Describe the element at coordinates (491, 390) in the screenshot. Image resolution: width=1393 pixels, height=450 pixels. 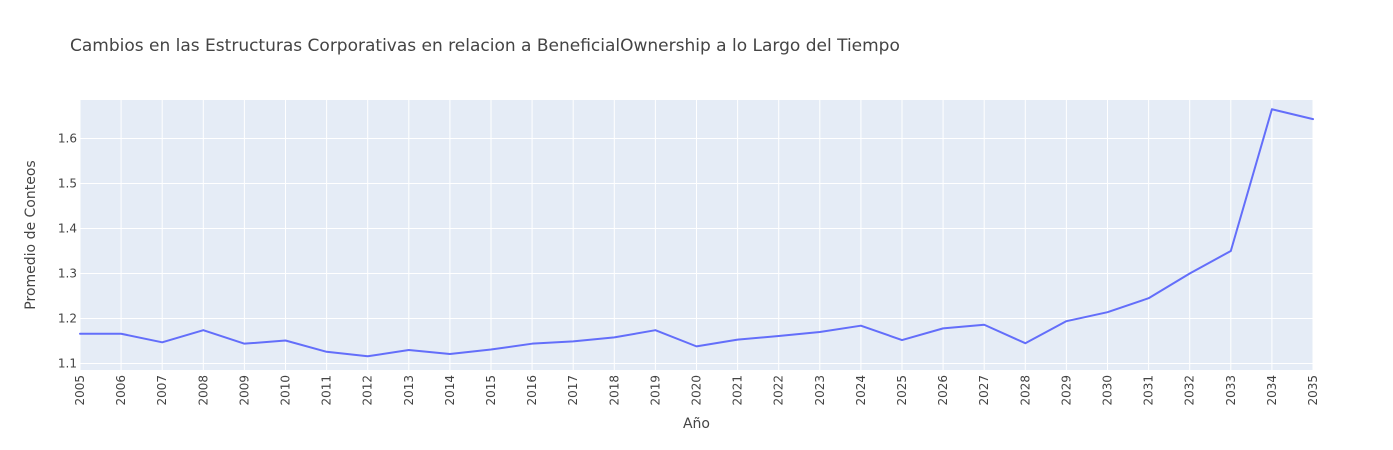
I see `x-tick-label: 2015` at that location.